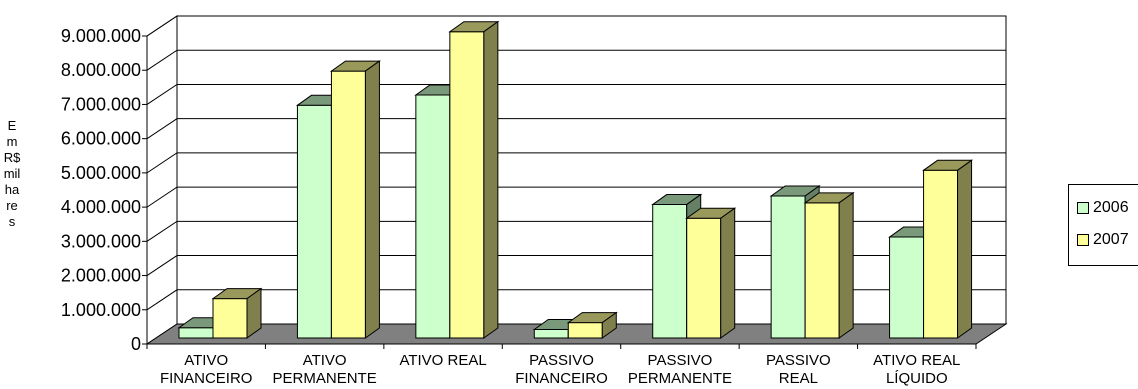 The width and height of the screenshot is (1138, 389). I want to click on x-tick-label: ATIVO FINANCEIRO, so click(206, 369).